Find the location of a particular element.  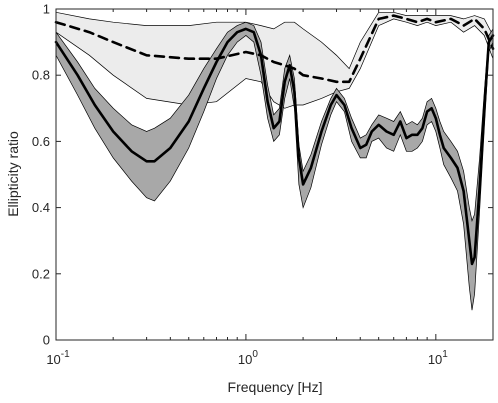

y-tick-label: 0.8 is located at coordinates (41, 75).